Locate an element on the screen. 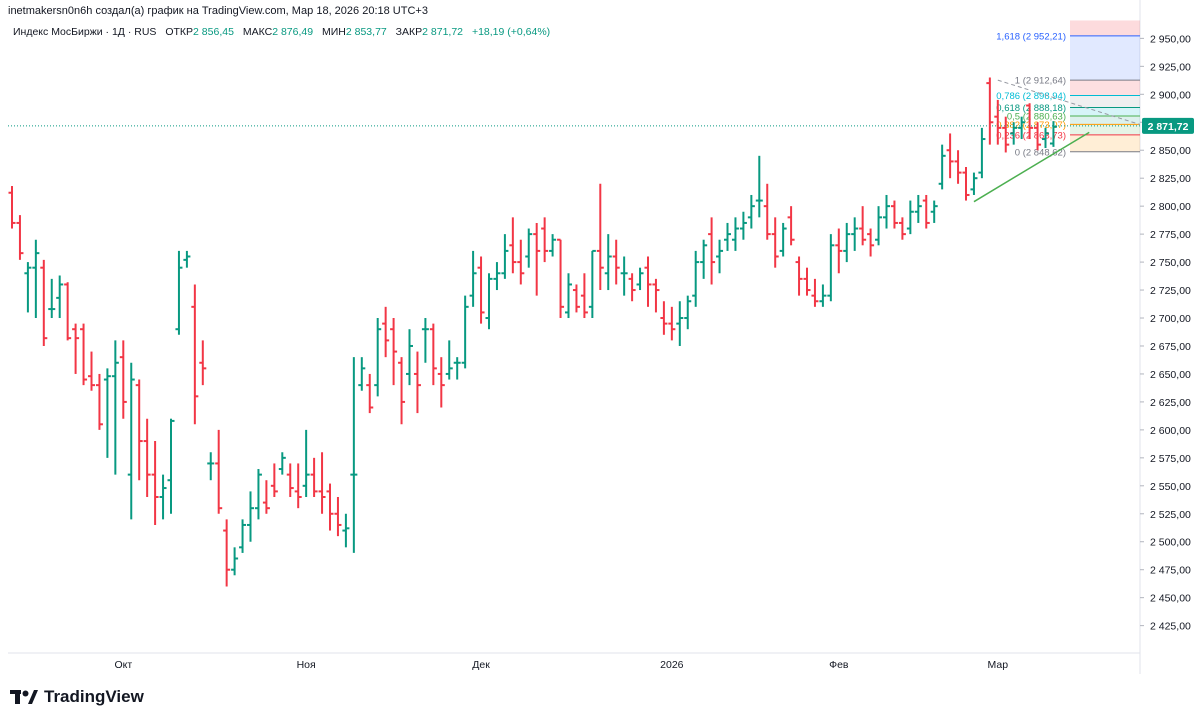  tradingview-logo: TradingView is located at coordinates (77, 697).